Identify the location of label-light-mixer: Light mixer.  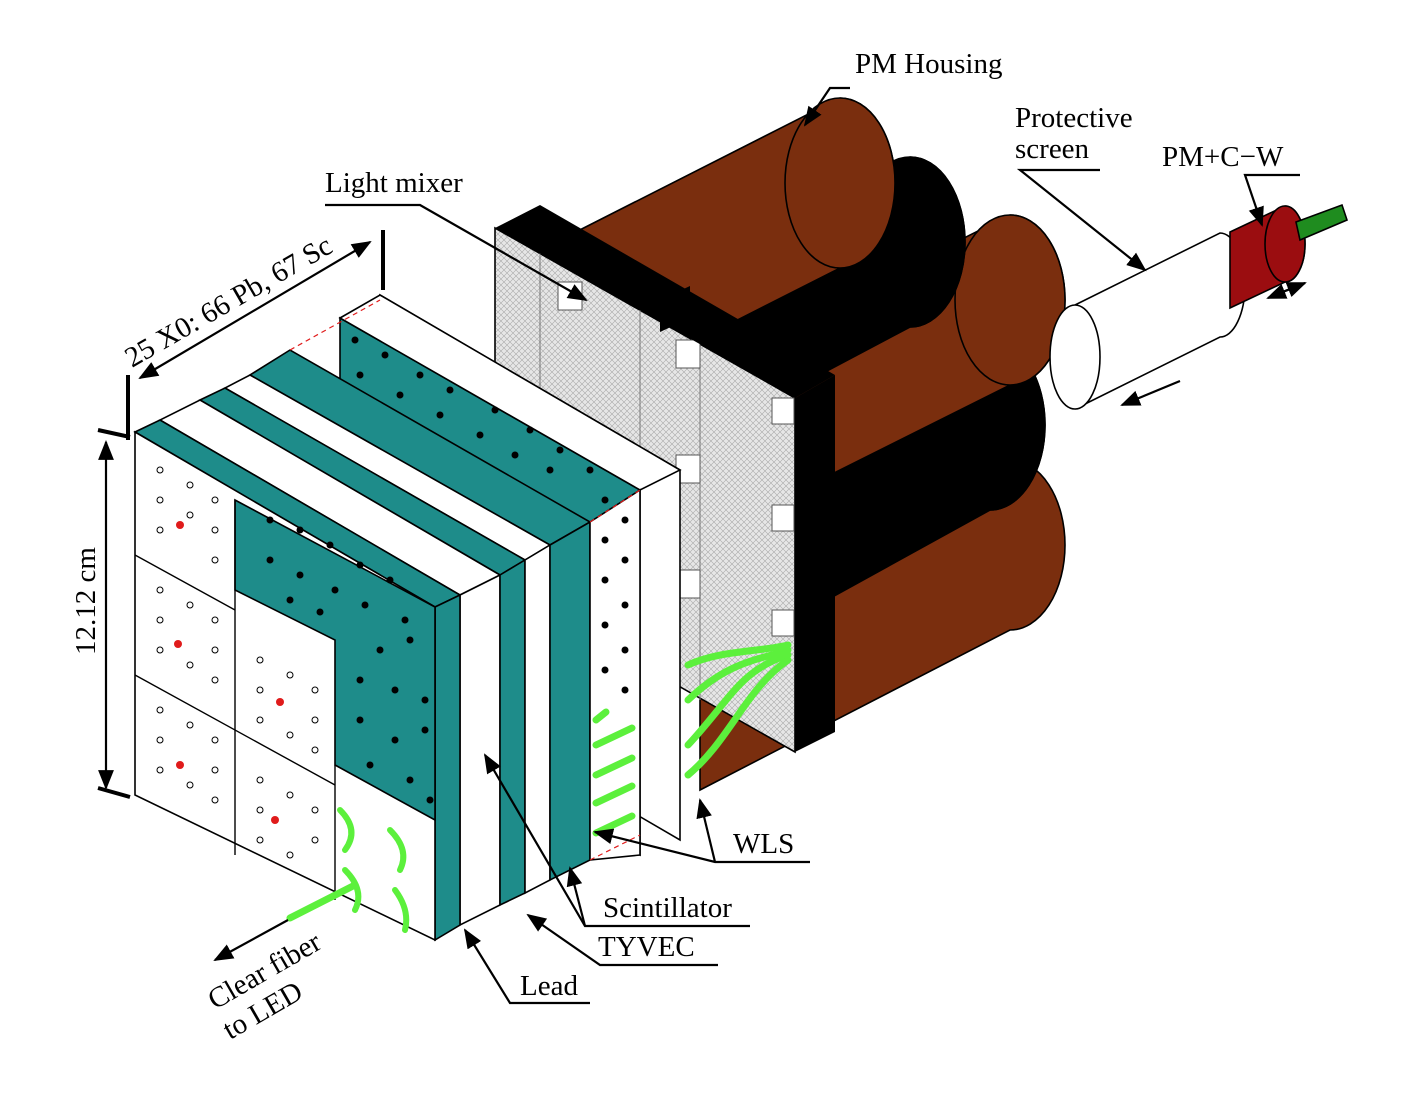
(394, 183).